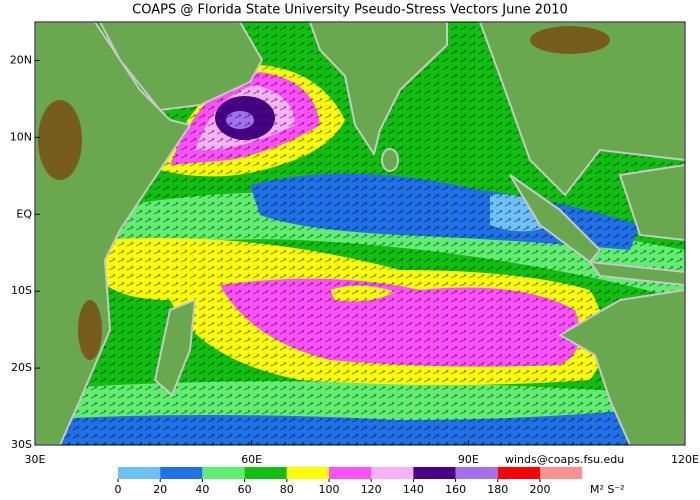 The image size is (700, 500). Describe the element at coordinates (21, 59) in the screenshot. I see `lat-label: 20N` at that location.